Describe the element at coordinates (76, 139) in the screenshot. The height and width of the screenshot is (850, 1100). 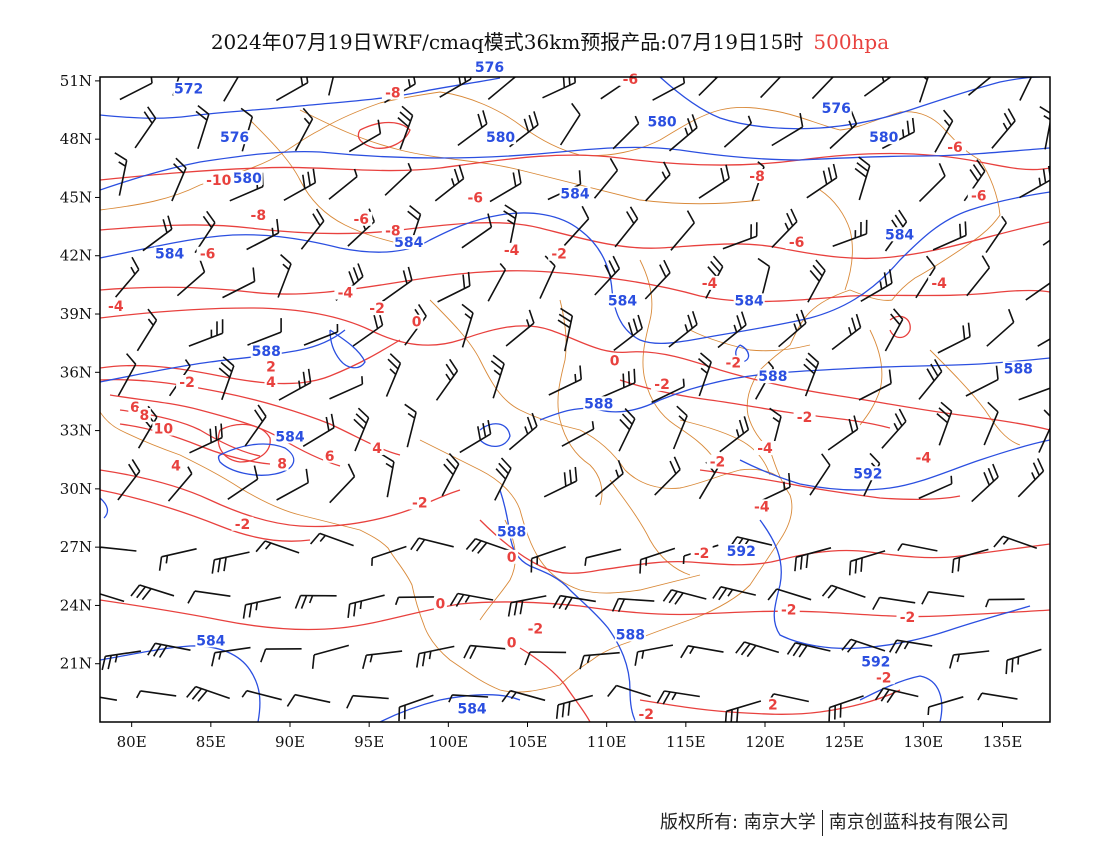
I see `lat-label: 48N` at that location.